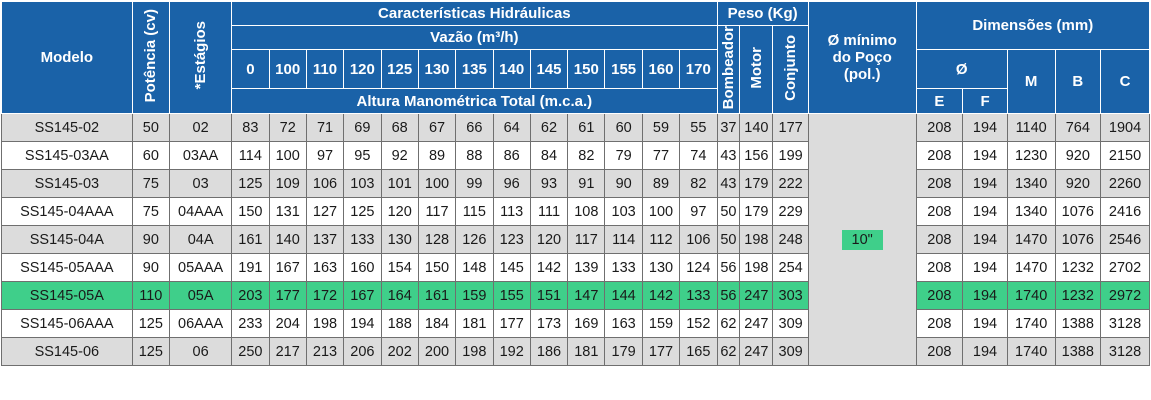 Image resolution: width=1151 pixels, height=400 pixels. What do you see at coordinates (586, 240) in the screenshot?
I see `altura-cell: 117` at bounding box center [586, 240].